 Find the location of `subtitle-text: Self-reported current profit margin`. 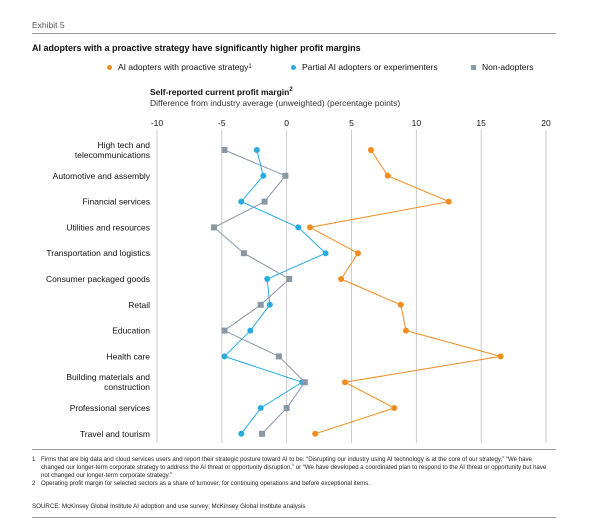

subtitle-text: Self-reported current profit margin is located at coordinates (220, 92).